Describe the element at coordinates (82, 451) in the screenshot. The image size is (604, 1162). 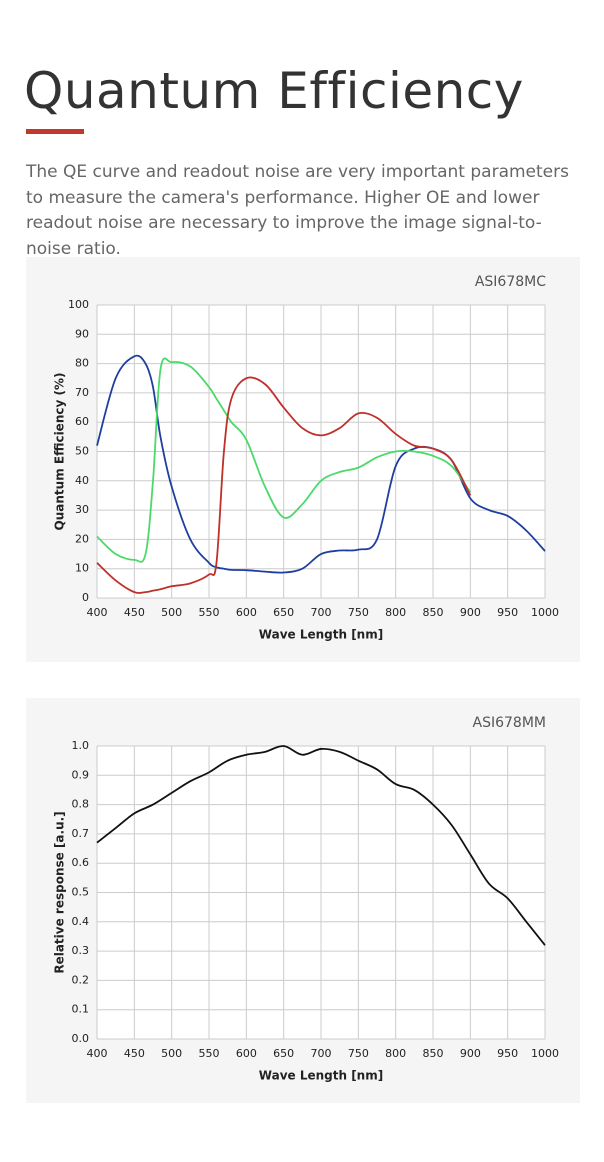
I see `y-tick-label: 50` at that location.